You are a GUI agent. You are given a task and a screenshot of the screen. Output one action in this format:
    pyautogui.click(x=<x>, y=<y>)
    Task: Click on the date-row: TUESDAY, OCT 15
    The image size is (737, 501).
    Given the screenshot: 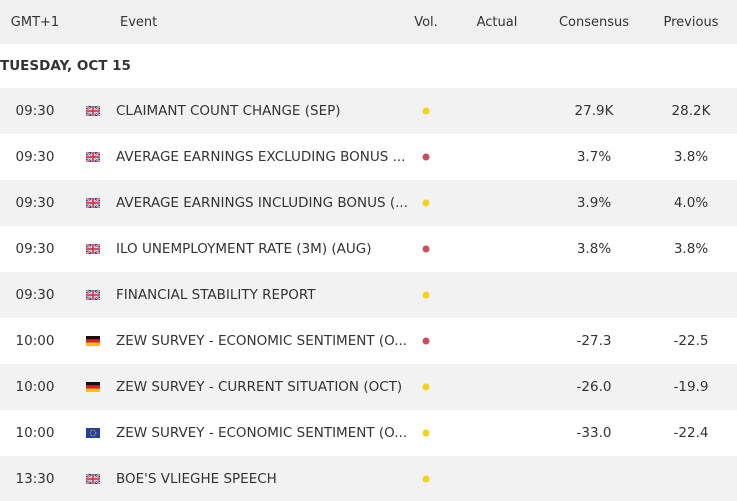 What is the action you would take?
    pyautogui.click(x=368, y=66)
    